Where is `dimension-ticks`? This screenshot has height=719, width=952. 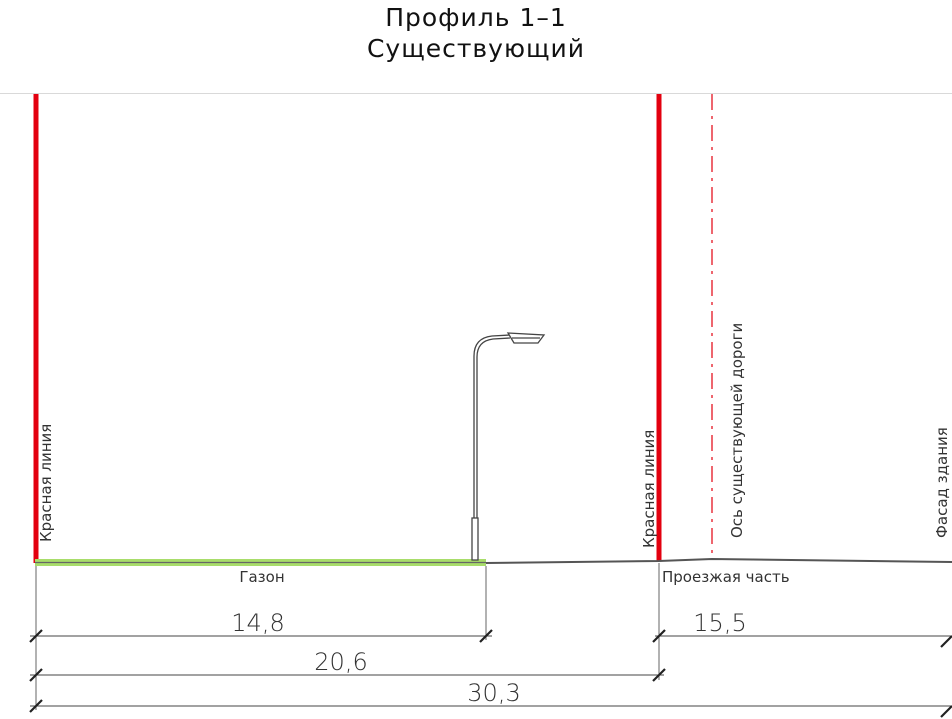 dimension-ticks is located at coordinates (490, 673).